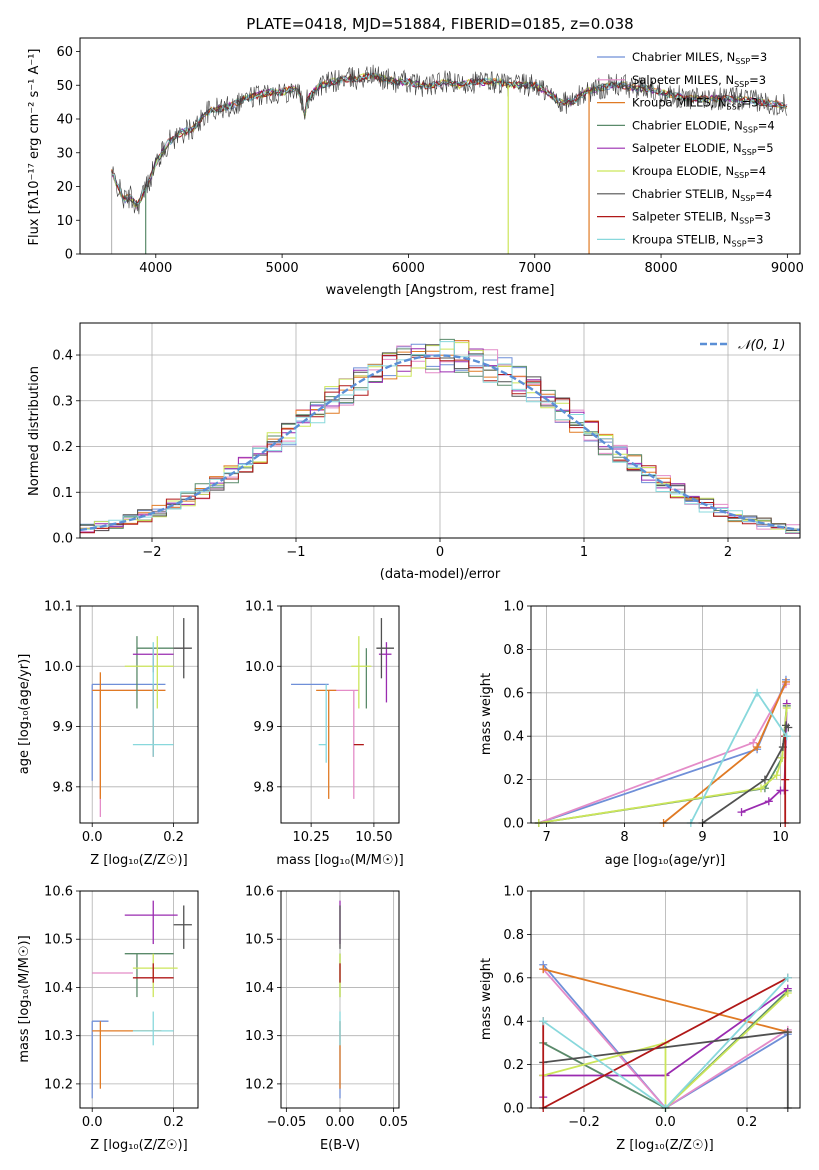  Describe the element at coordinates (513, 607) in the screenshot. I see `massweight-vs-age-ytick-label: 1.0` at that location.